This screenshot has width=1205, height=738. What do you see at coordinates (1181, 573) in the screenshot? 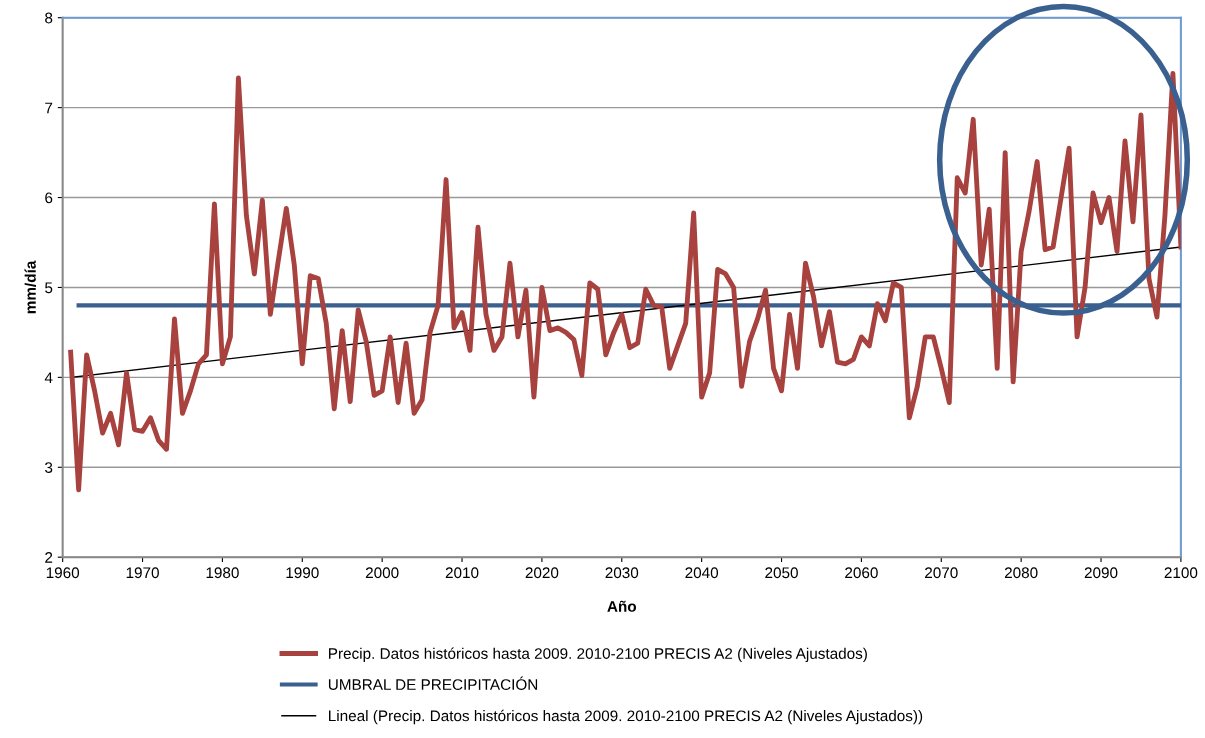
I see `x-tick-label: 2100` at bounding box center [1181, 573].